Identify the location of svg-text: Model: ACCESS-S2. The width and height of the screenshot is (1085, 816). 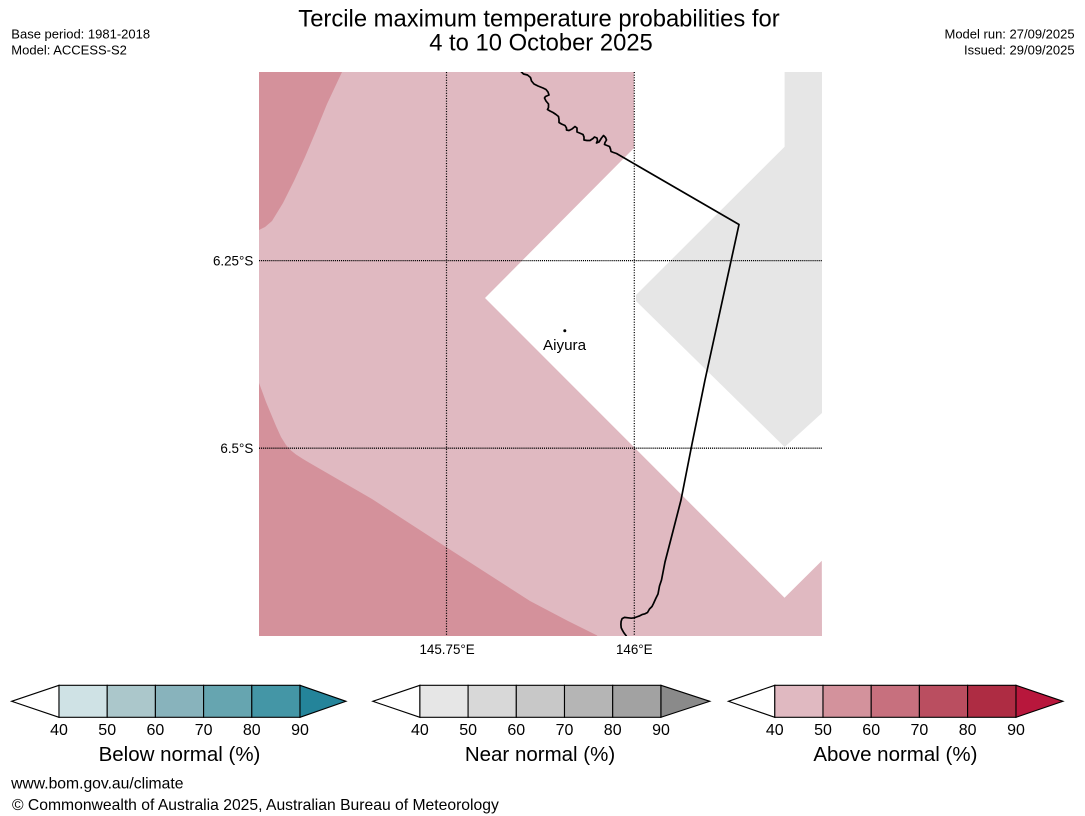
(69, 50).